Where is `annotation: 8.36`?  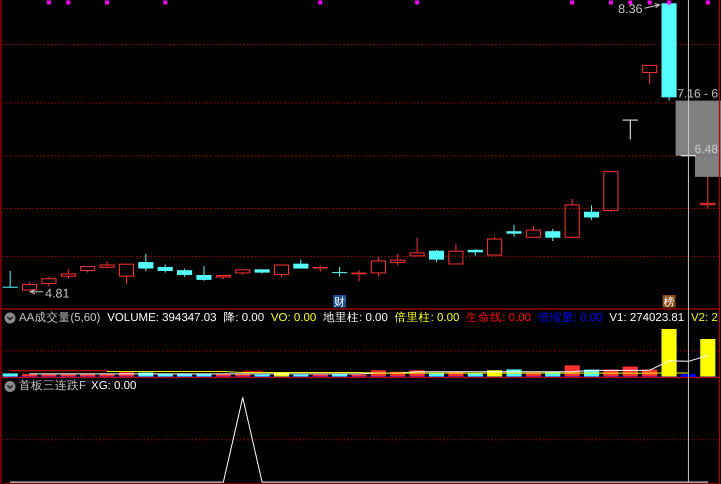 annotation: 8.36 is located at coordinates (630, 9).